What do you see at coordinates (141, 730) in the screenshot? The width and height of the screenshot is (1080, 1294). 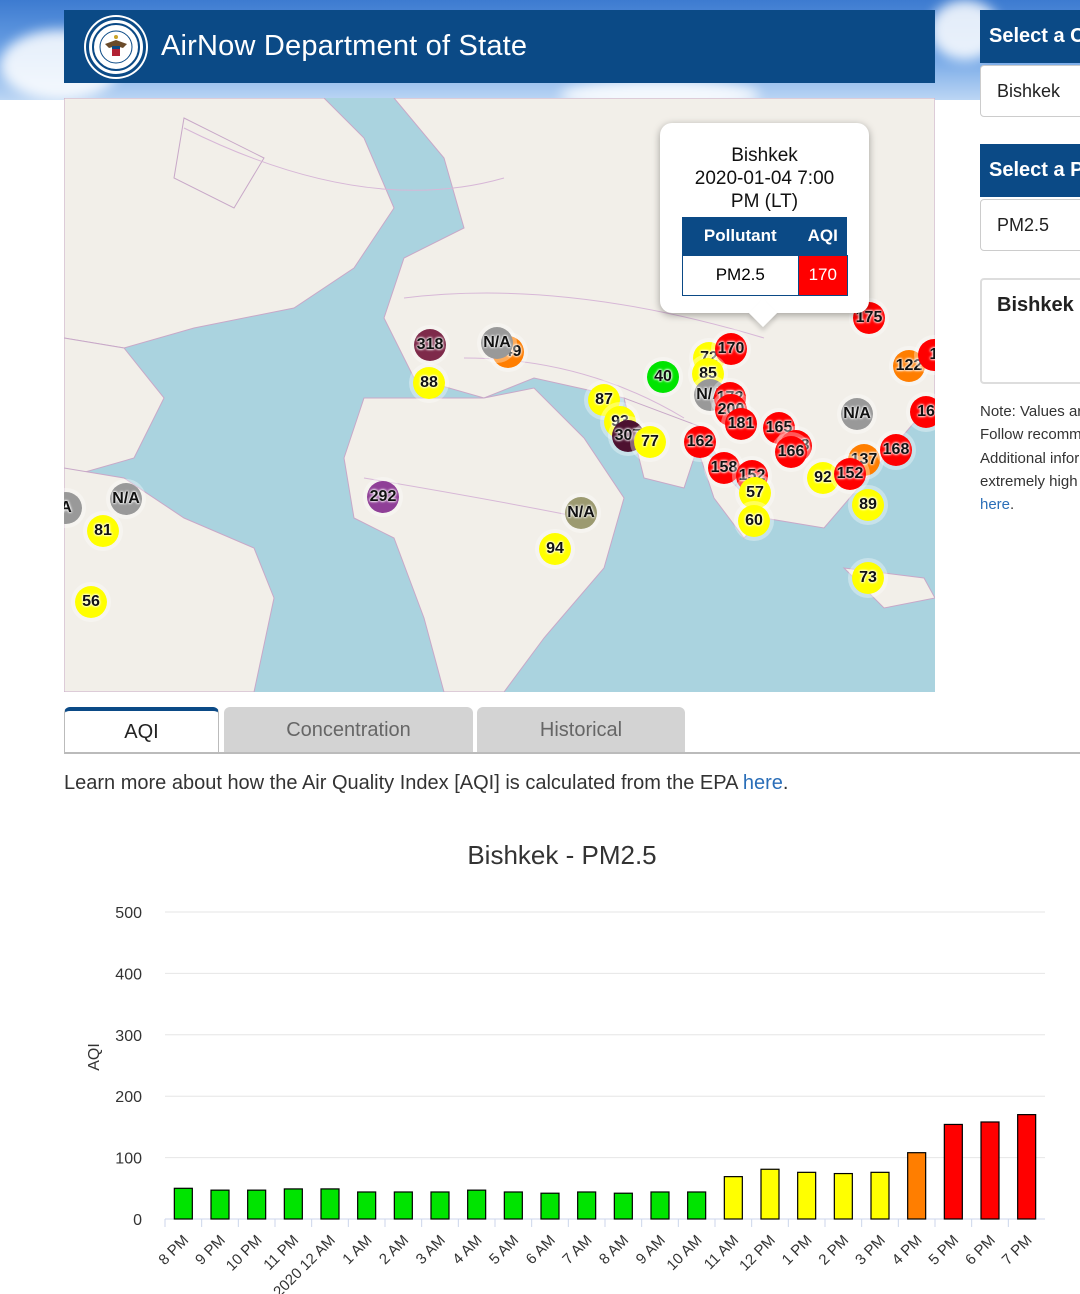 I see `tab-aqi: AQI` at bounding box center [141, 730].